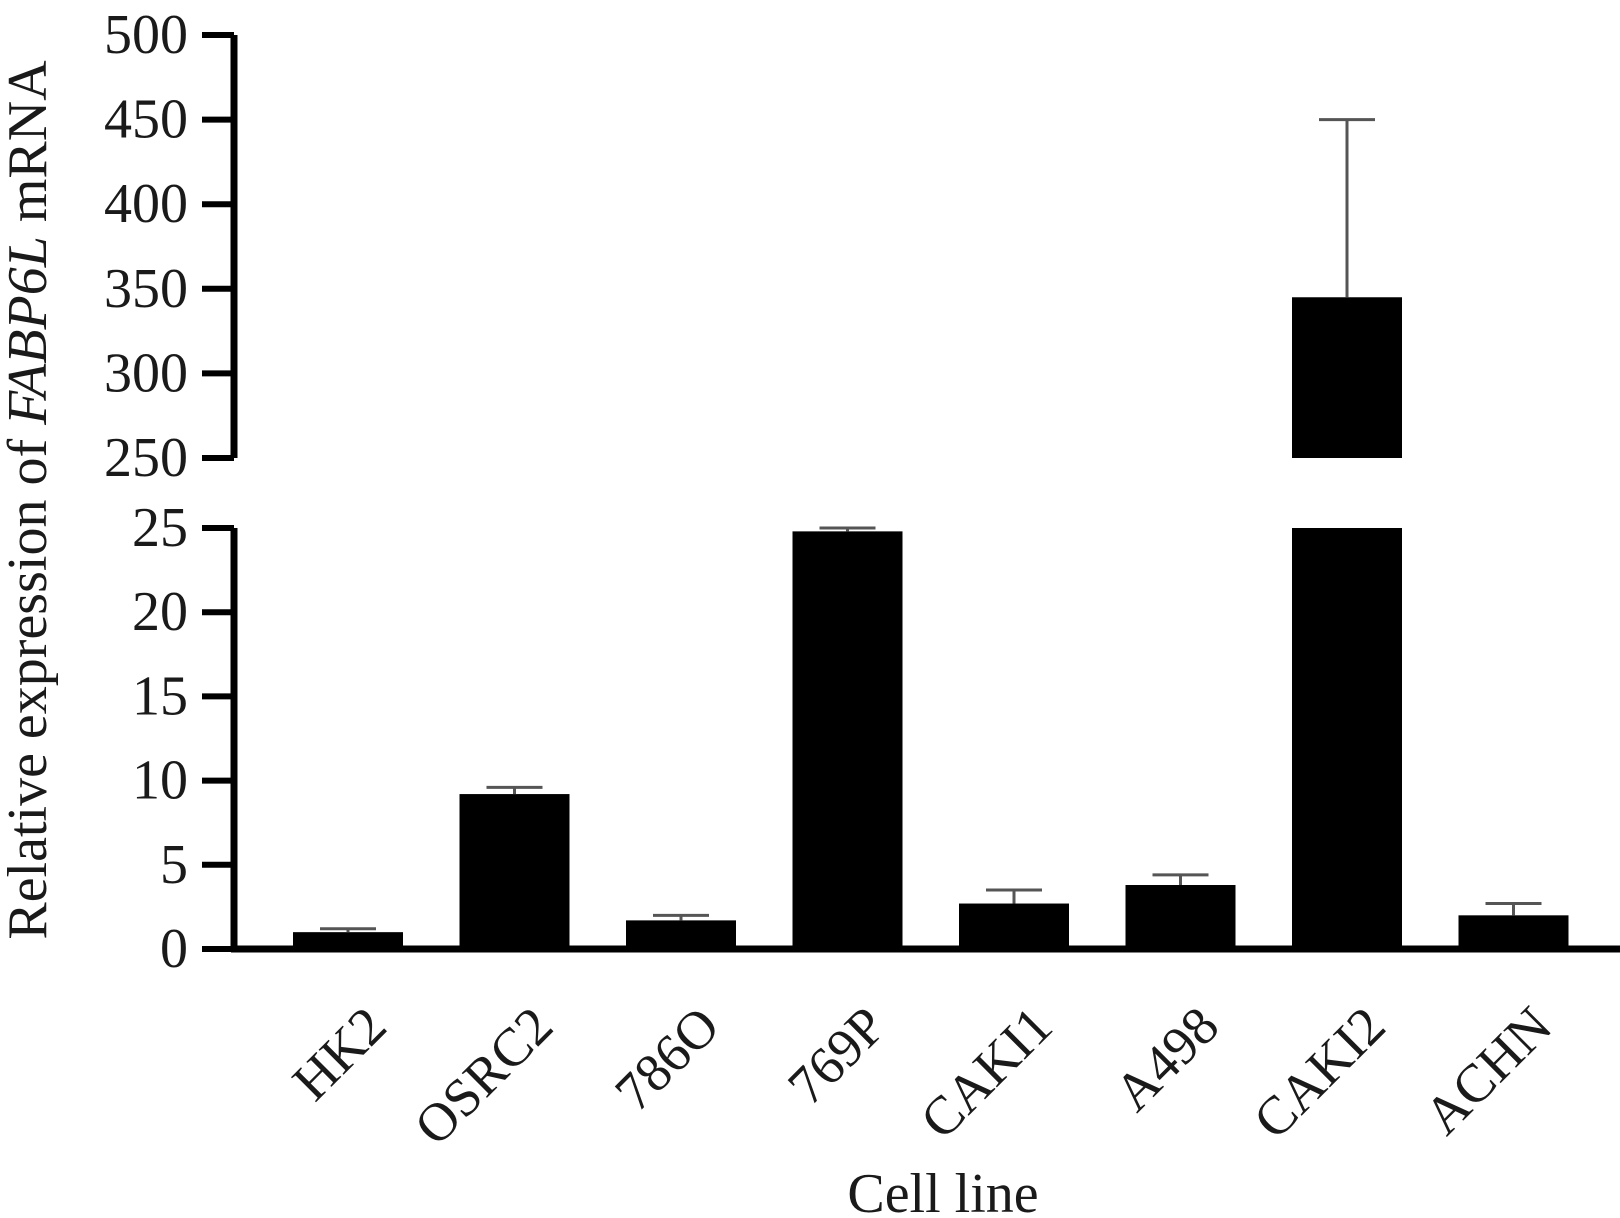 Image resolution: width=1620 pixels, height=1218 pixels. I want to click on bar-CAKI2-upper, so click(1347, 377).